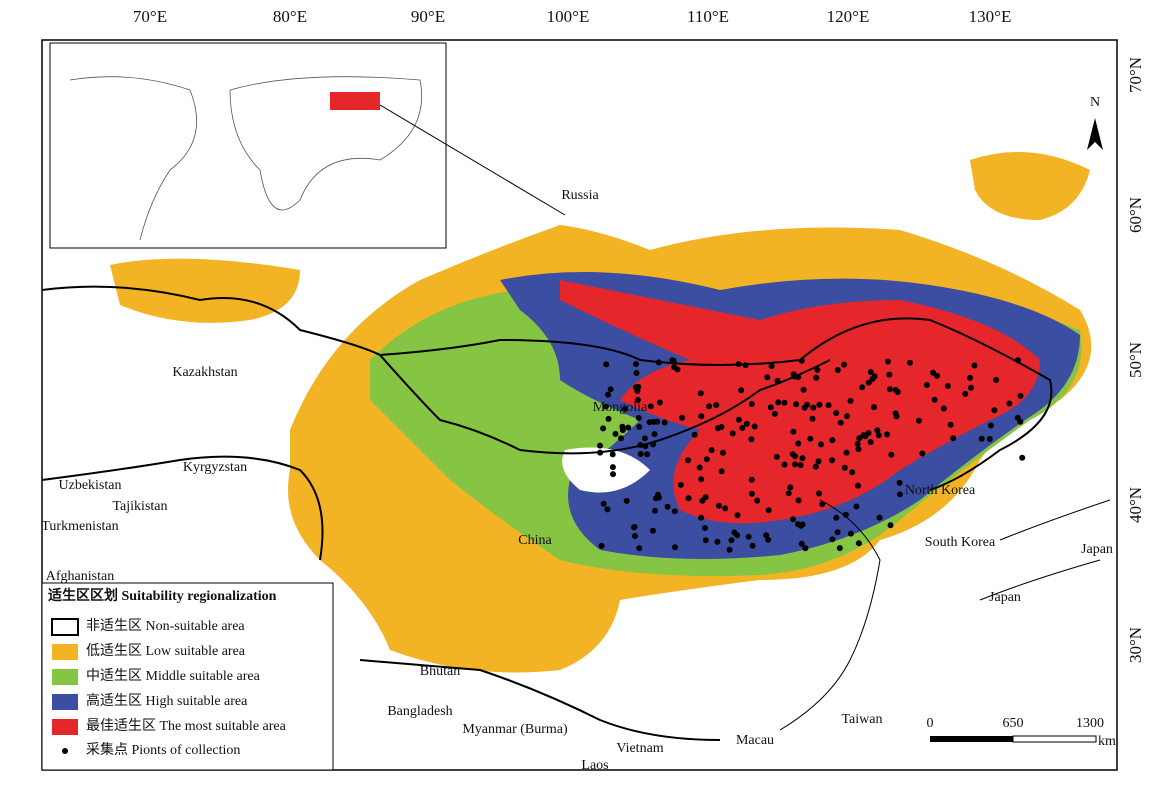 This screenshot has width=1169, height=789. What do you see at coordinates (1135, 645) in the screenshot?
I see `latitude-label: 30°N` at bounding box center [1135, 645].